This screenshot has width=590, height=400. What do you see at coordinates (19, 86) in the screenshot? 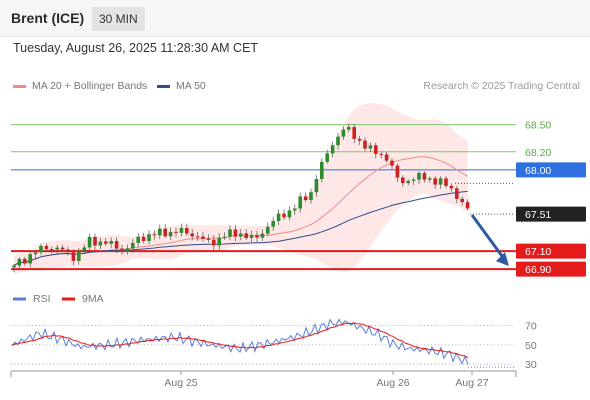
I see `legend-swatch-ma20` at bounding box center [19, 86].